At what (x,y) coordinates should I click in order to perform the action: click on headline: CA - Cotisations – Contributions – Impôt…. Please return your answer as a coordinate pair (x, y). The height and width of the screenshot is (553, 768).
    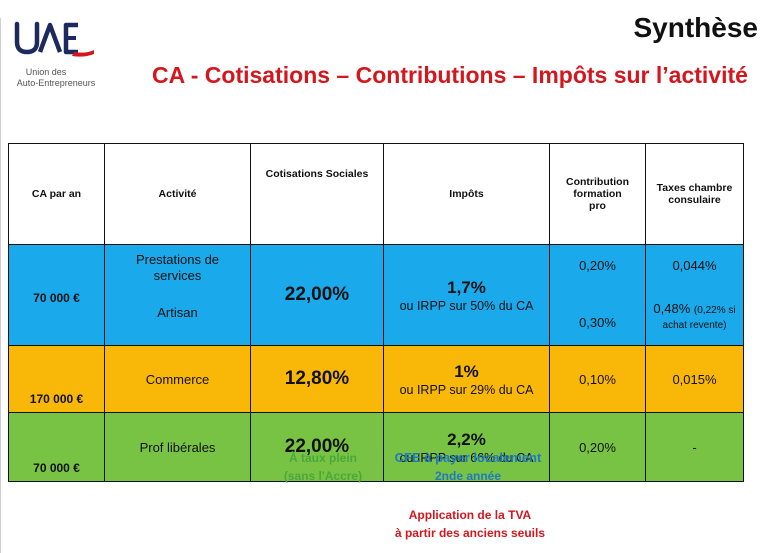
    Looking at the image, I should click on (450, 75).